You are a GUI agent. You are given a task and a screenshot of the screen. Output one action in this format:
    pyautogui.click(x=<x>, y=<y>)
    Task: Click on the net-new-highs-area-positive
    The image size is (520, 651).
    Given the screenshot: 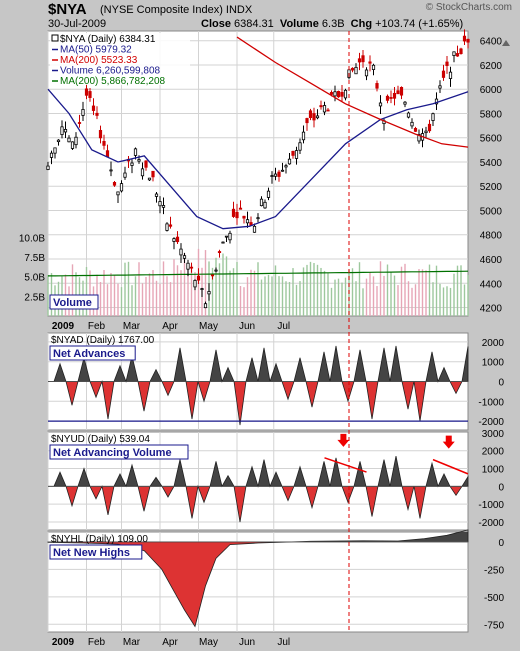 What is the action you would take?
    pyautogui.click(x=380, y=537)
    